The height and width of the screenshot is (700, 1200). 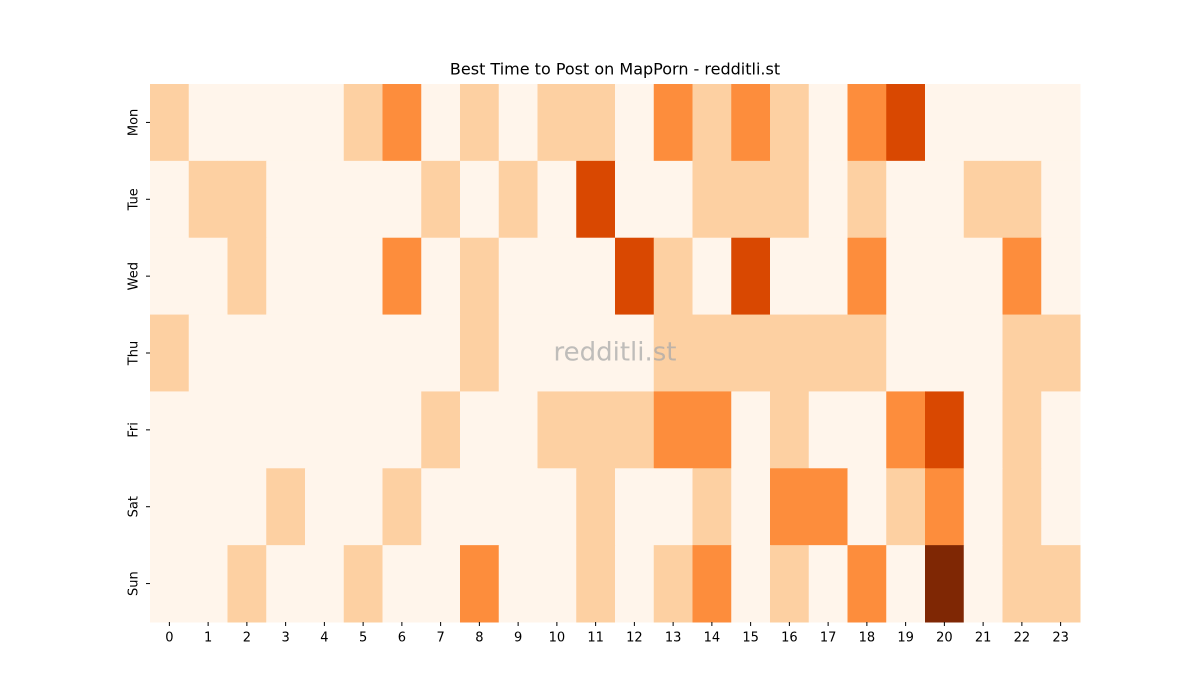 What do you see at coordinates (595, 638) in the screenshot?
I see `x-tick-label: 11` at bounding box center [595, 638].